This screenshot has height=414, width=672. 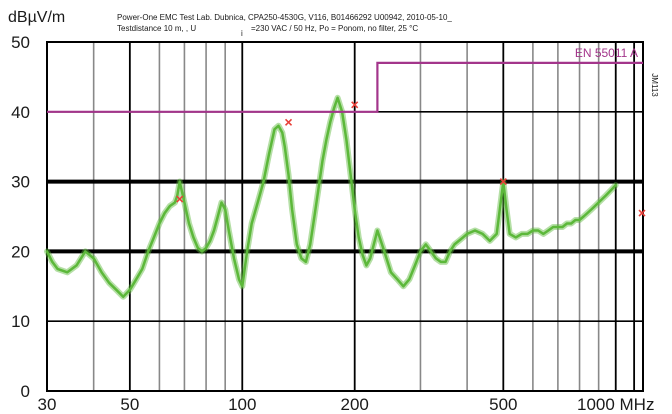 What do you see at coordinates (20, 42) in the screenshot?
I see `y-tick-label: 50` at bounding box center [20, 42].